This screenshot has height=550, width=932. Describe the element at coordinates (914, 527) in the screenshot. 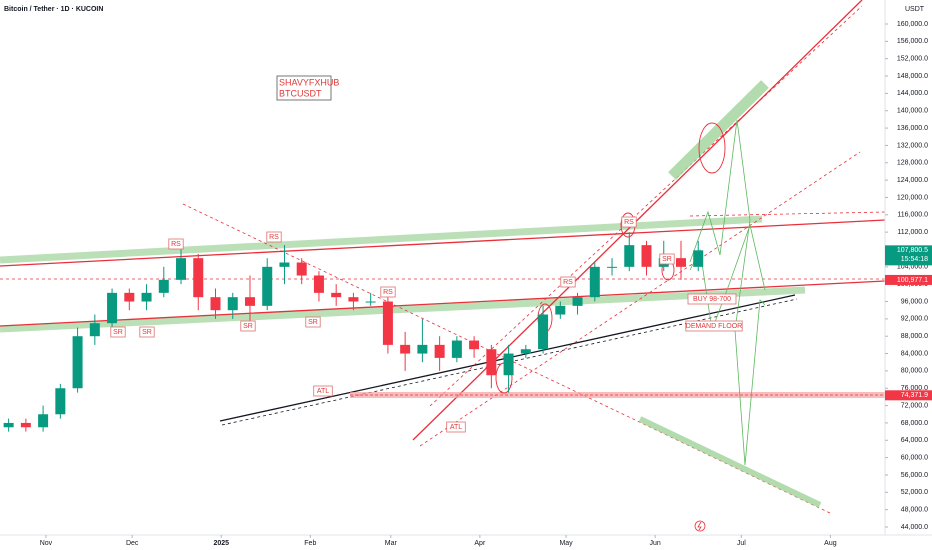

I see `y-tick-label: 44,000.0` at that location.